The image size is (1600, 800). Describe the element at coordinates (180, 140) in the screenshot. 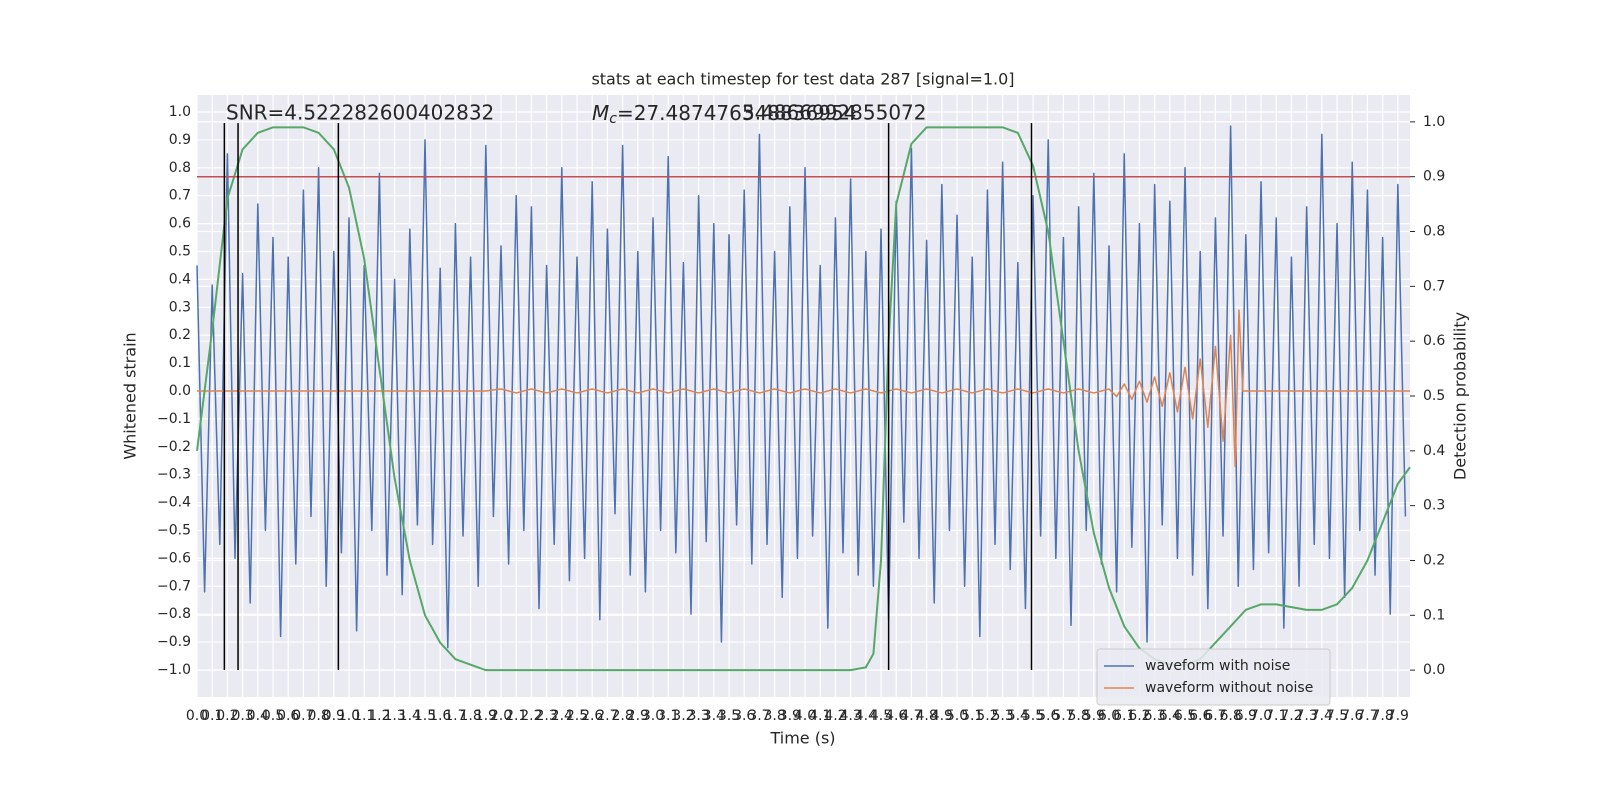

I see `y-tick-label: 0.9` at that location.